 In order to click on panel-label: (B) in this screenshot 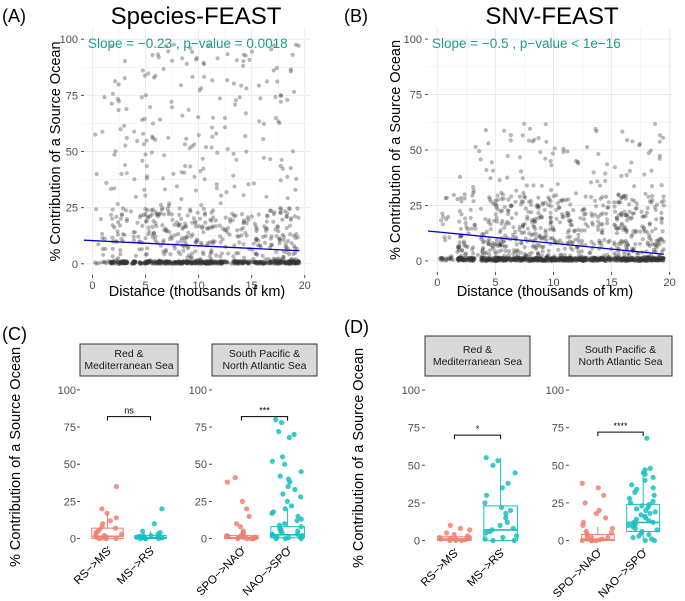, I will do `click(356, 16)`.